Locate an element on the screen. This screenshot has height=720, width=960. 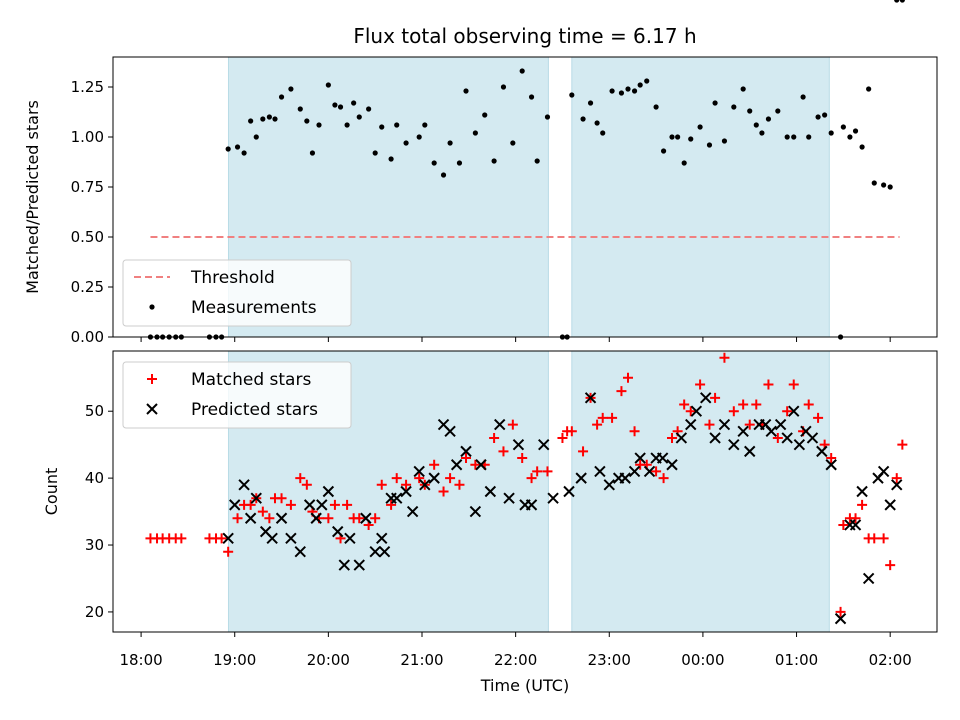
x-tick-label: 21:00 is located at coordinates (421, 660).